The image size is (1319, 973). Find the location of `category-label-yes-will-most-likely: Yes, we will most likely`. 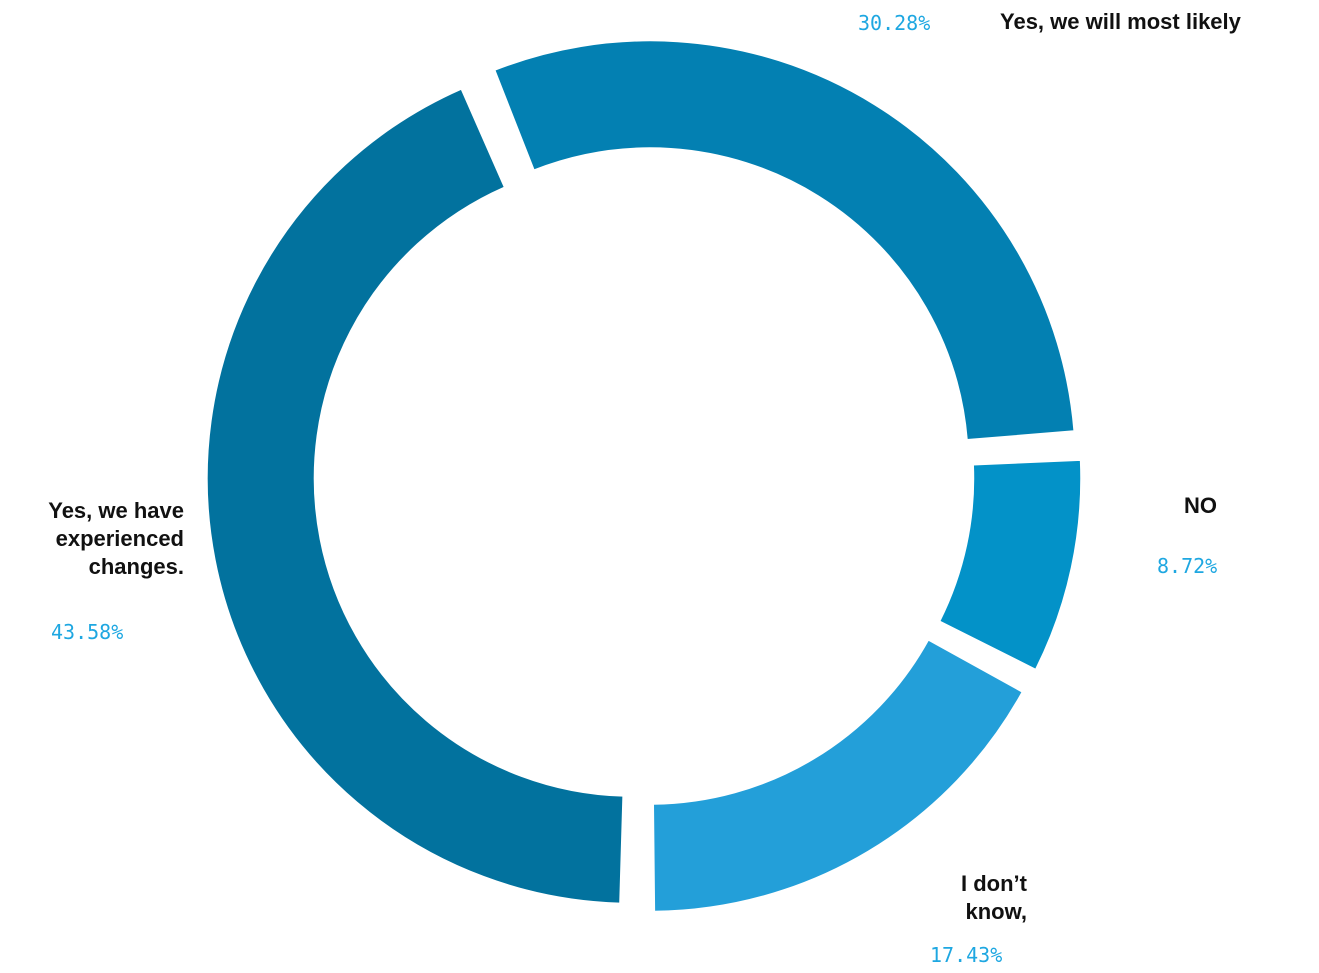

category-label-yes-will-most-likely: Yes, we will most likely is located at coordinates (1120, 22).